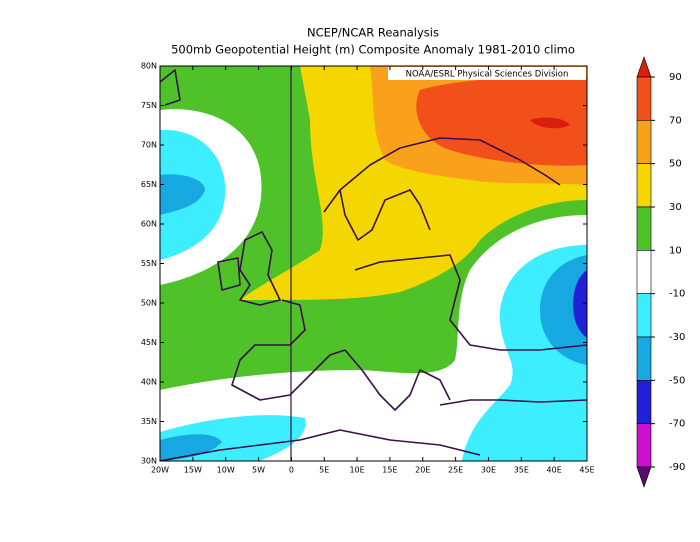  I want to click on y-tick-label: 45N, so click(149, 342).